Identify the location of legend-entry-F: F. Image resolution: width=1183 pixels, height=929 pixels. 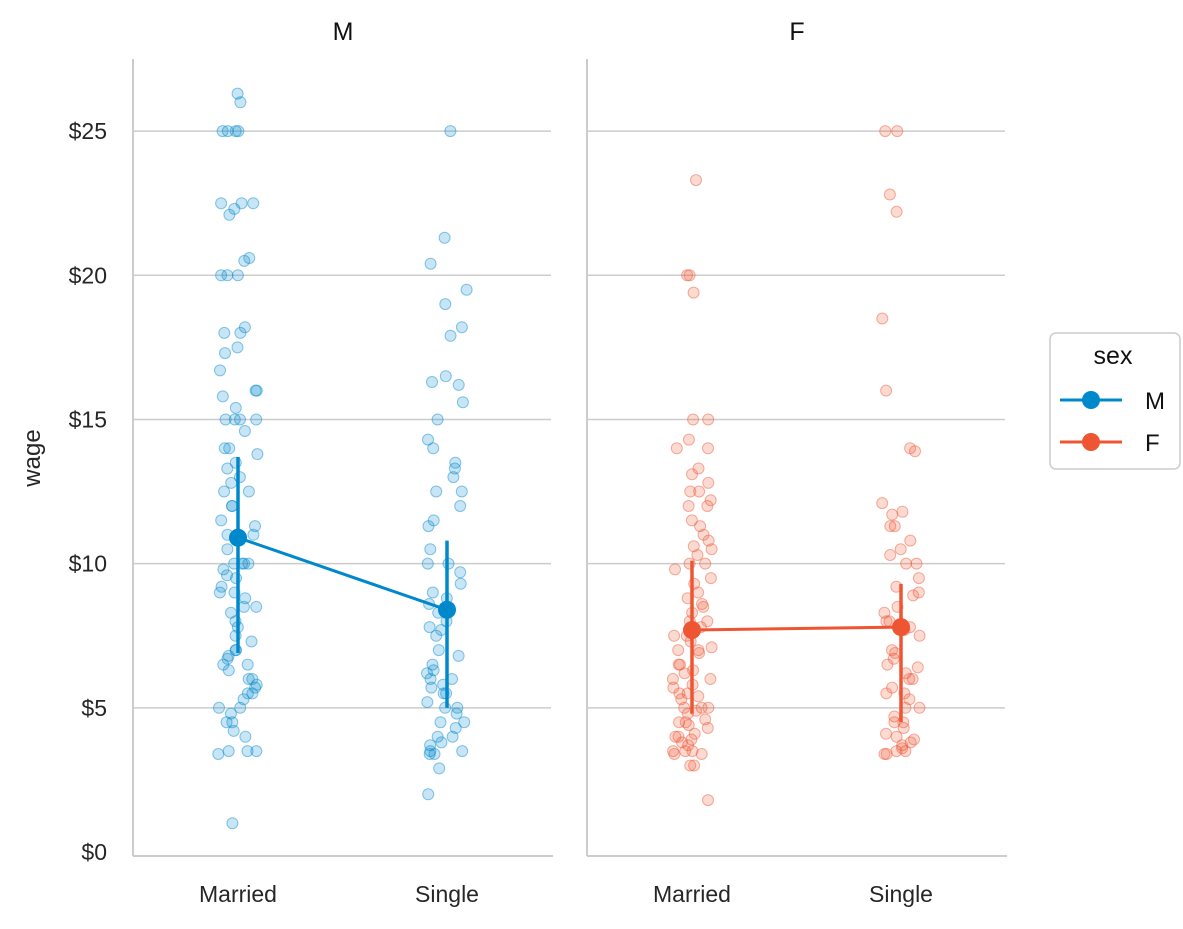
(1110, 443).